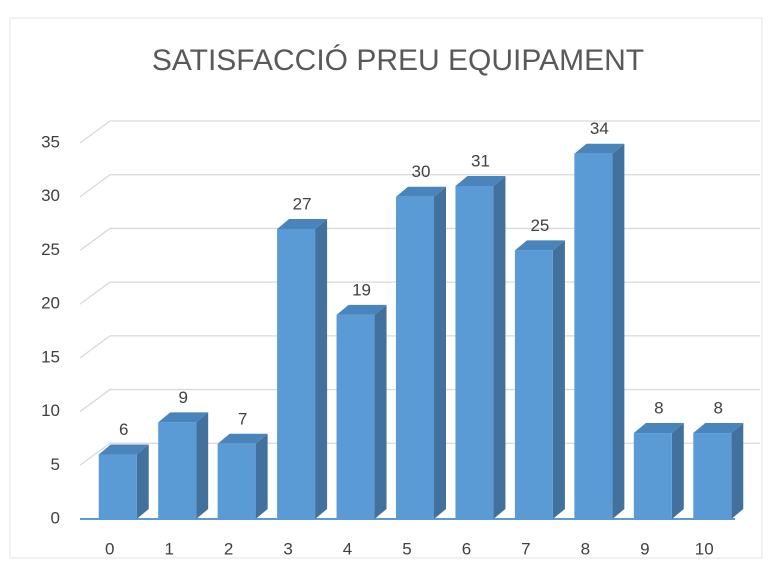  I want to click on x-tick-label: 7, so click(525, 548).